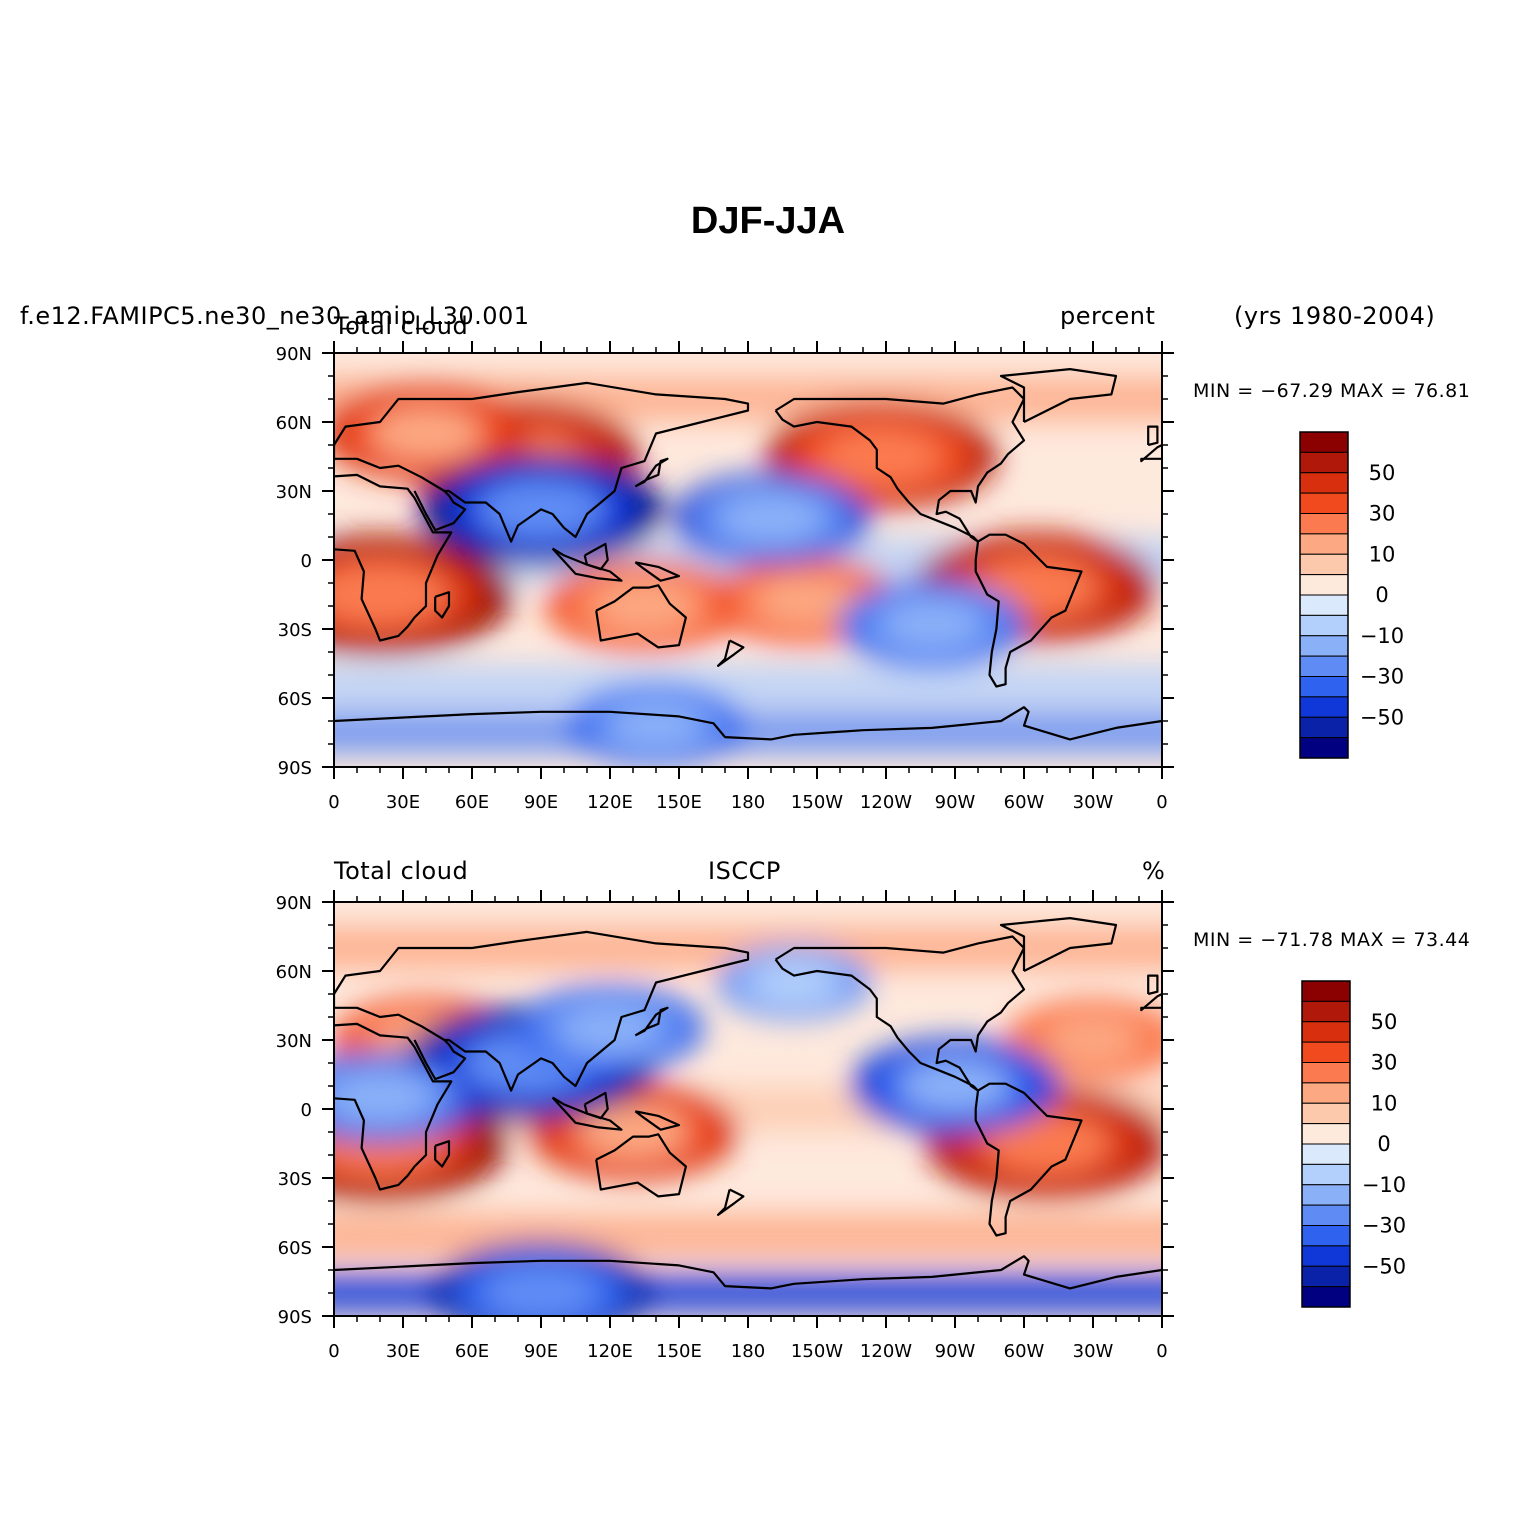 This screenshot has height=1535, width=1536. Describe the element at coordinates (1381, 595) in the screenshot. I see `colorbar-label: 0` at that location.